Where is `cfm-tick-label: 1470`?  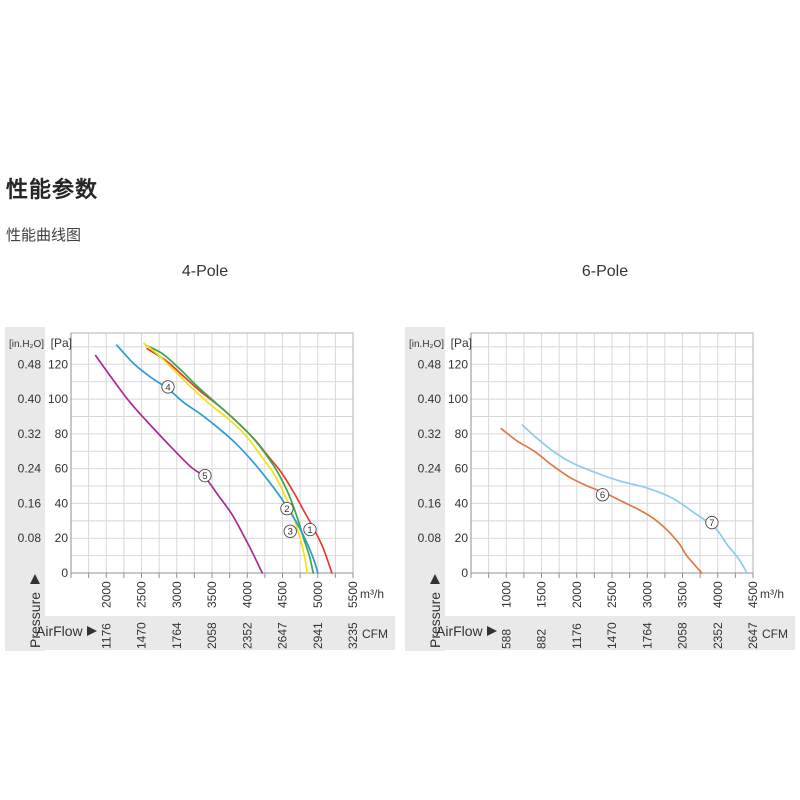 cfm-tick-label: 1470 is located at coordinates (612, 635).